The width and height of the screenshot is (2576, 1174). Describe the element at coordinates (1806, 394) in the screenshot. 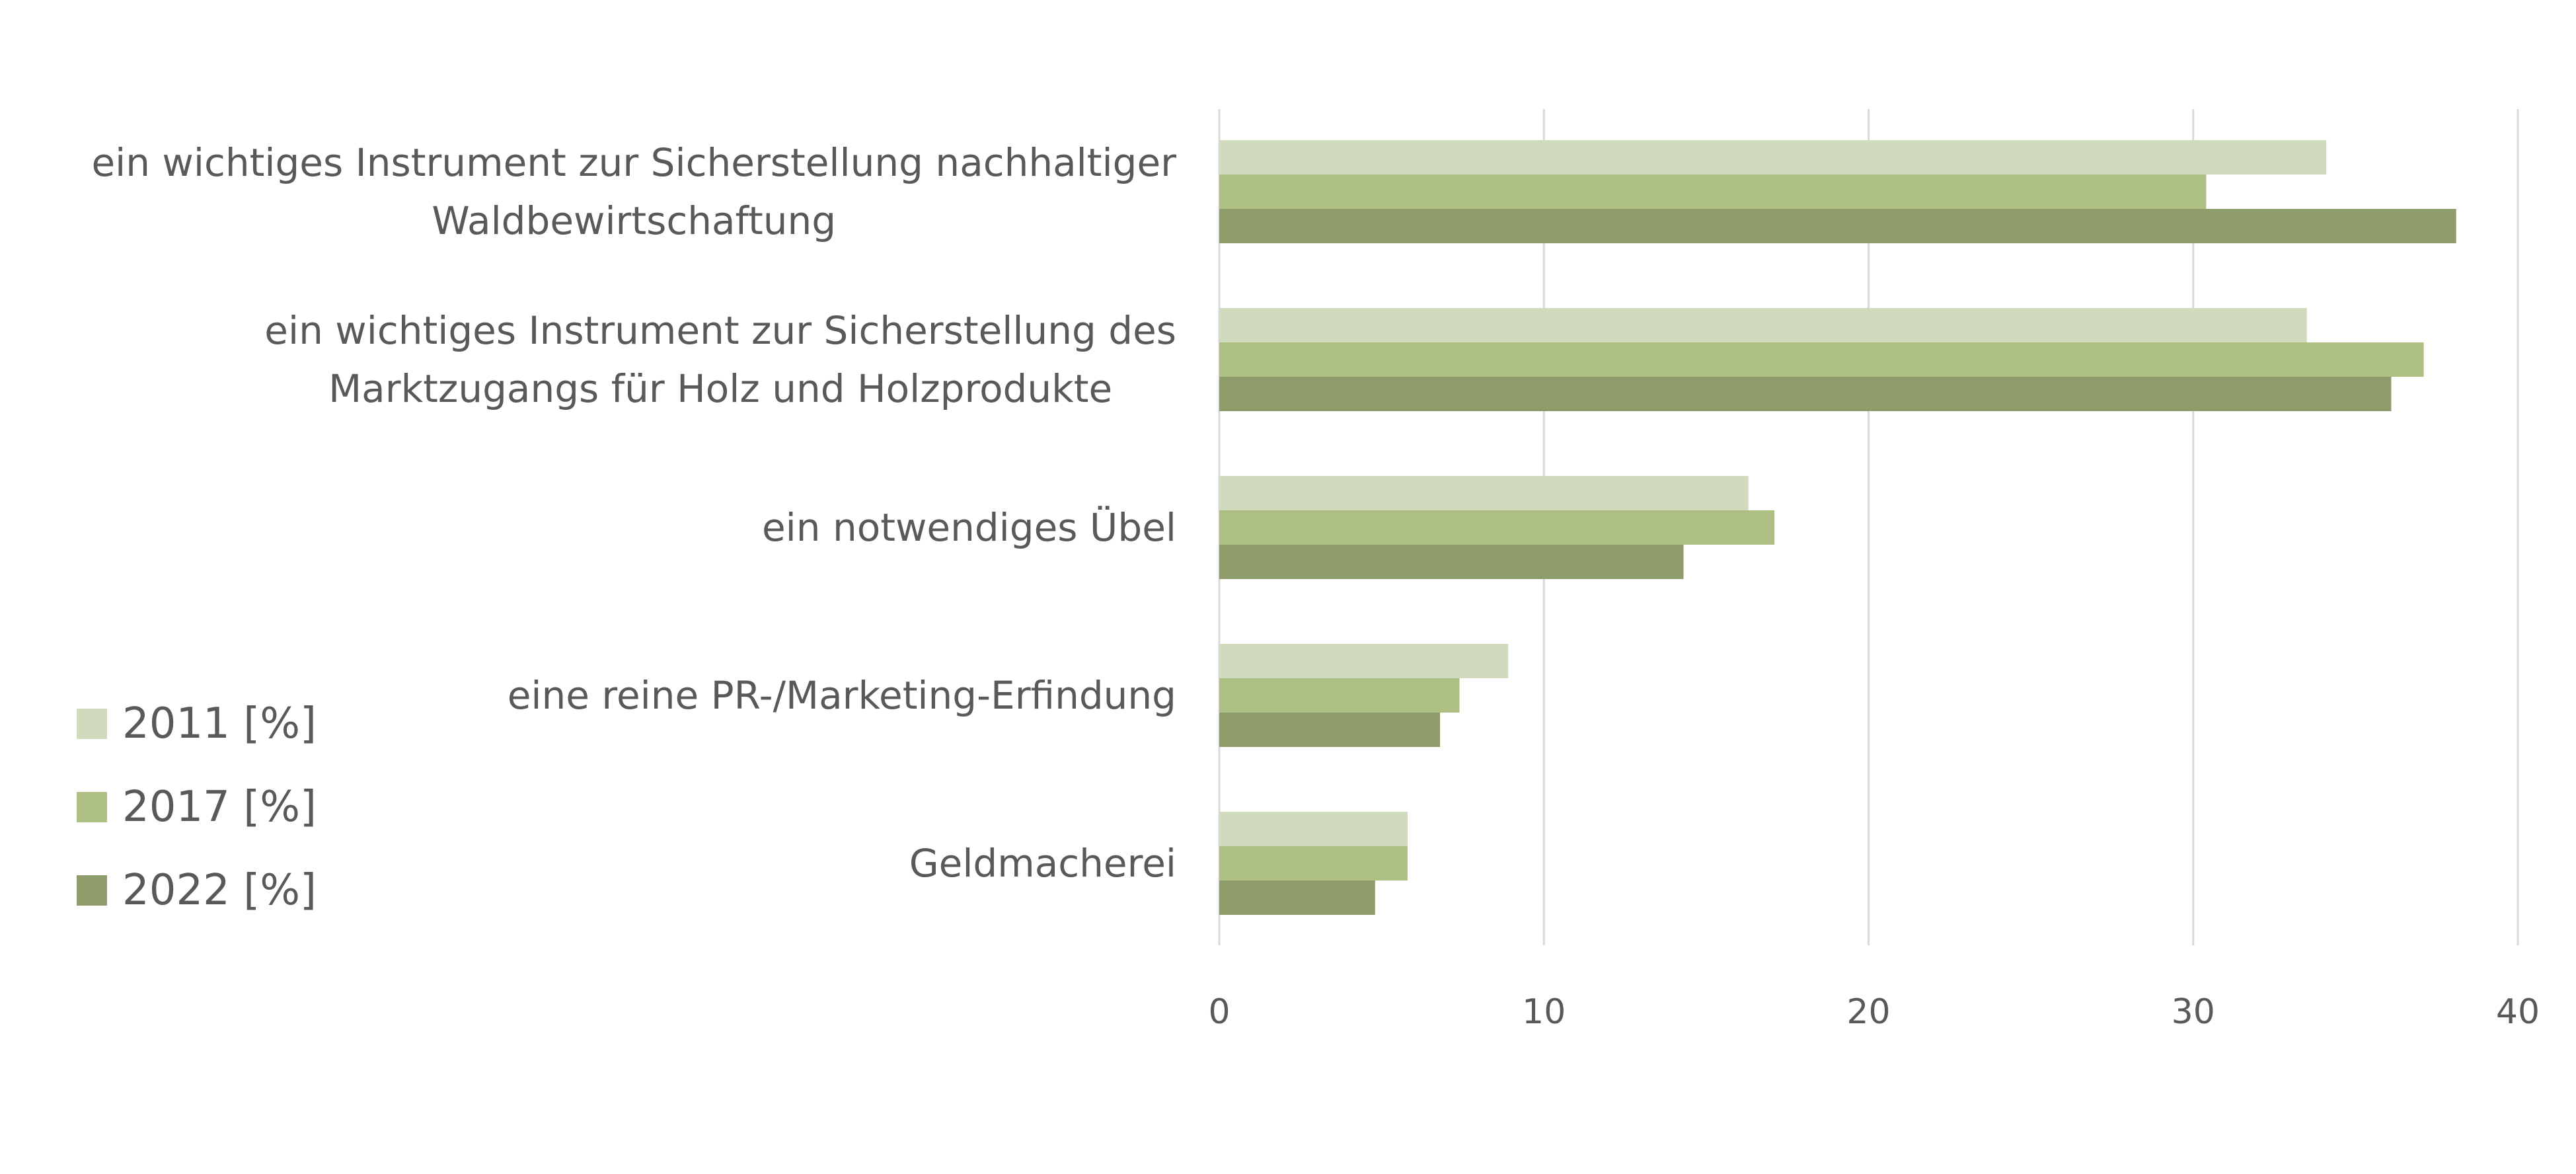

I see `bar-2-2022` at that location.